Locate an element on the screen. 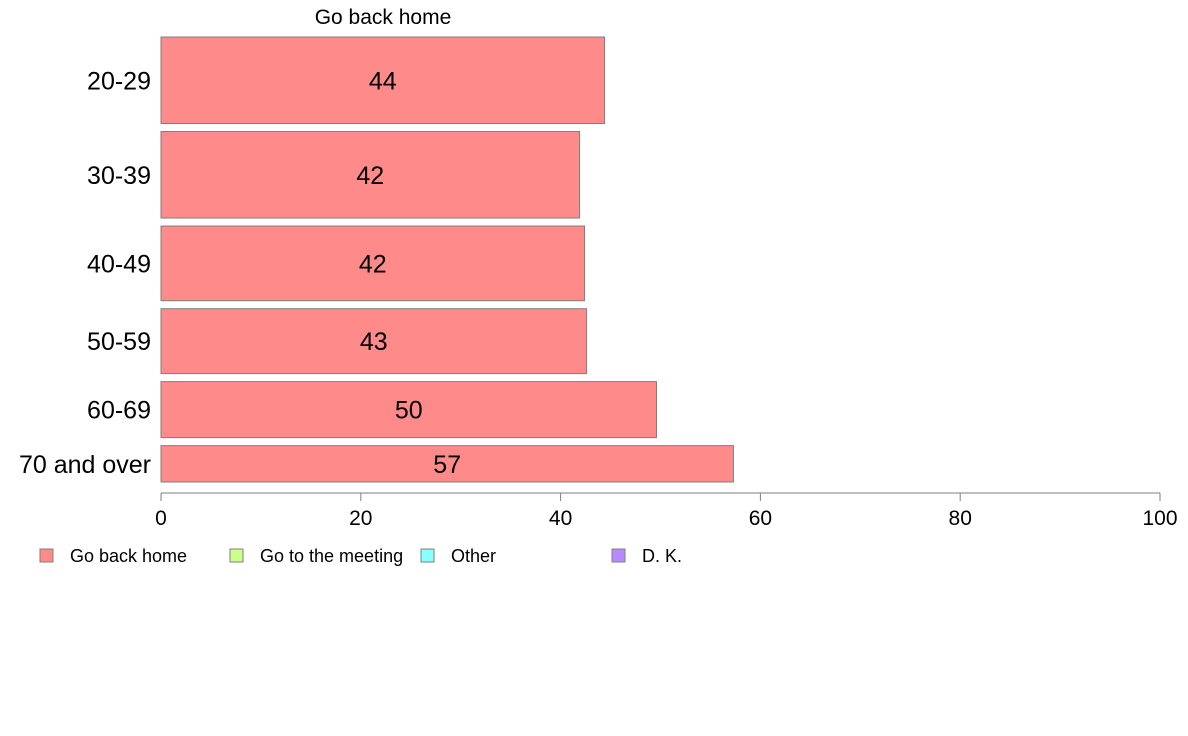 This screenshot has height=736, width=1188. x-tick-label: 0 is located at coordinates (161, 518).